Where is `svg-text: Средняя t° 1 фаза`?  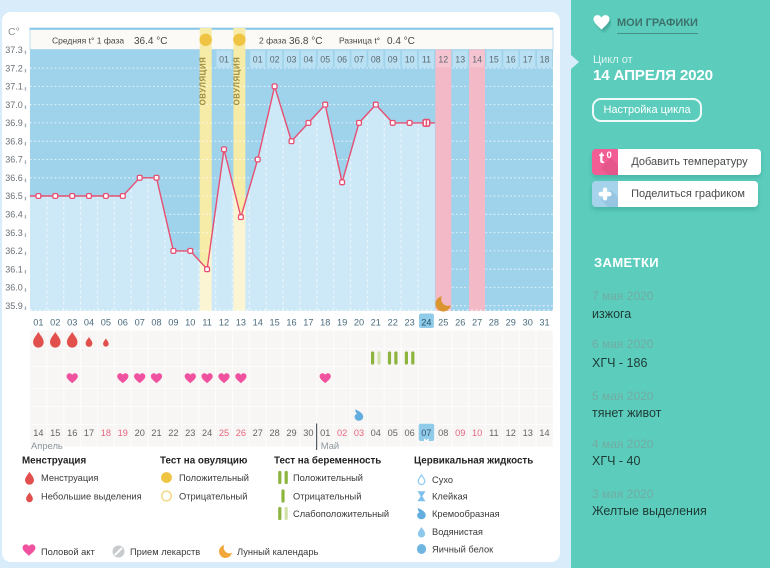
svg-text: Средняя t° 1 фаза is located at coordinates (88, 41).